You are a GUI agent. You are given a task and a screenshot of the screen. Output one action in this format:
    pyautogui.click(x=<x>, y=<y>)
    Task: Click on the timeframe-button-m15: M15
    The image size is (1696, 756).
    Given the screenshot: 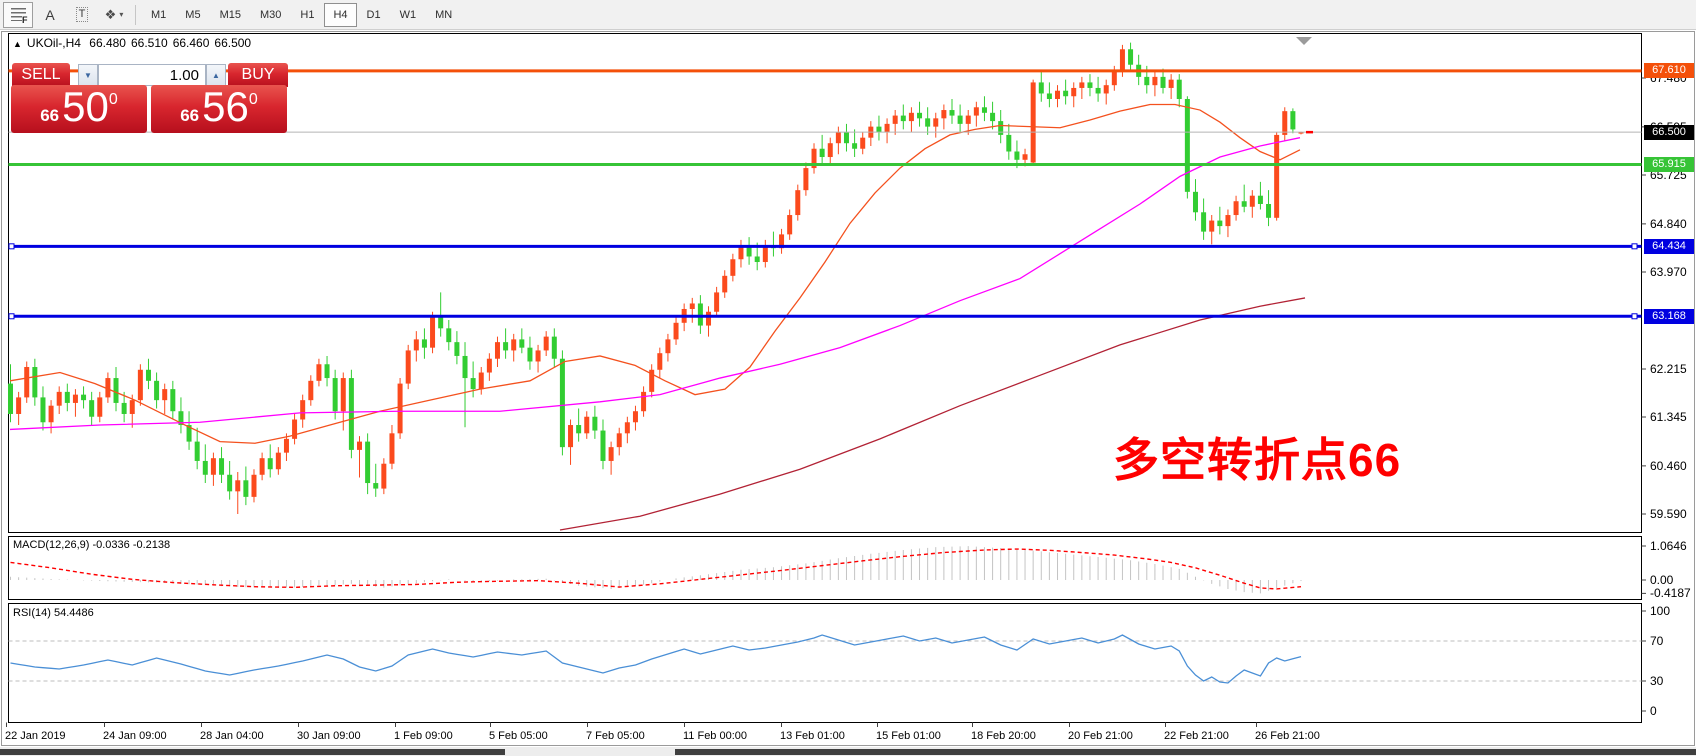 What is the action you would take?
    pyautogui.click(x=230, y=14)
    